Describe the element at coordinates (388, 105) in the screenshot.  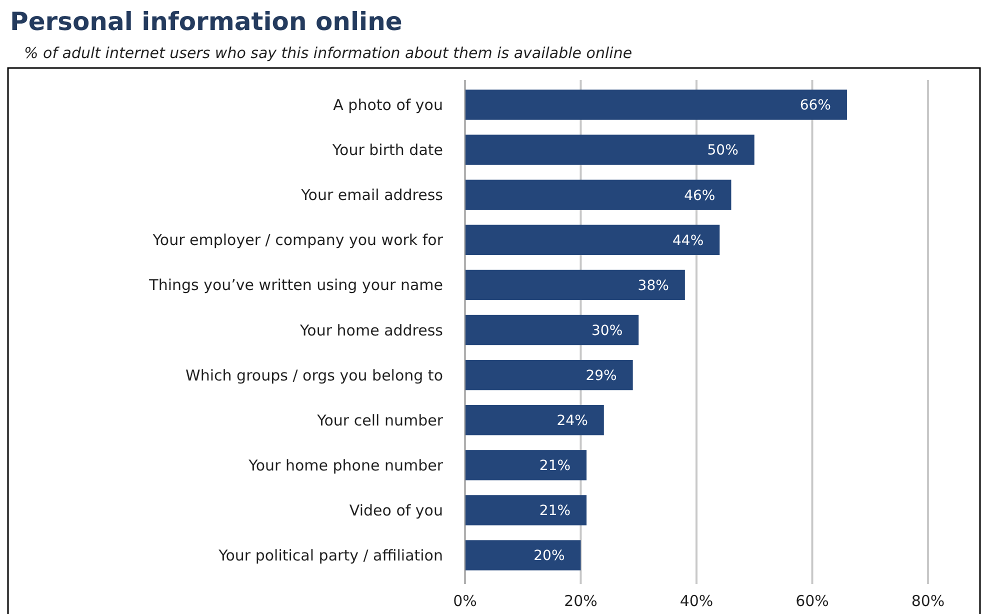
I see `y-tick-label: A photo of you` at that location.